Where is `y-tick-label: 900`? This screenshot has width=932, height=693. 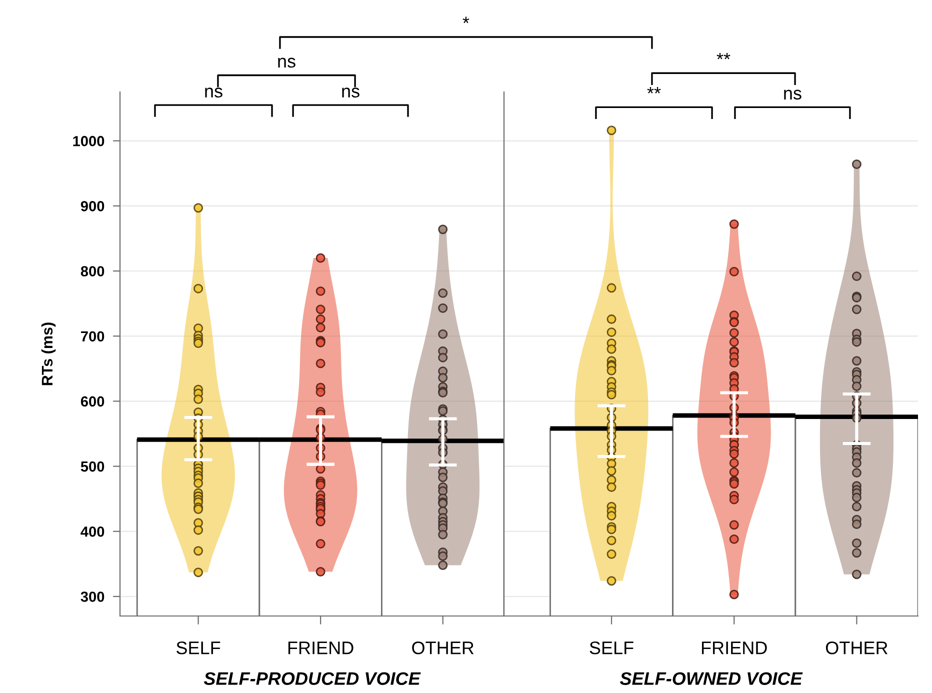
y-tick-label: 900 is located at coordinates (92, 206).